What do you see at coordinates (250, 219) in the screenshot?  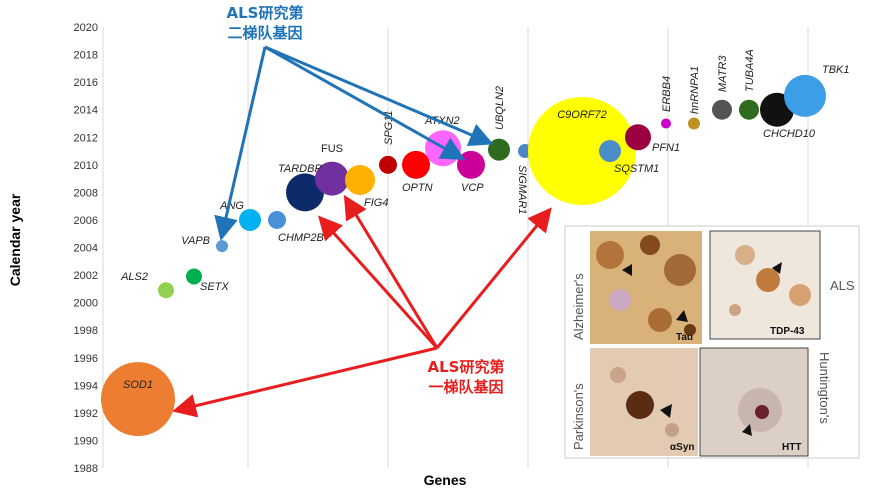 I see `bubble-ang` at bounding box center [250, 219].